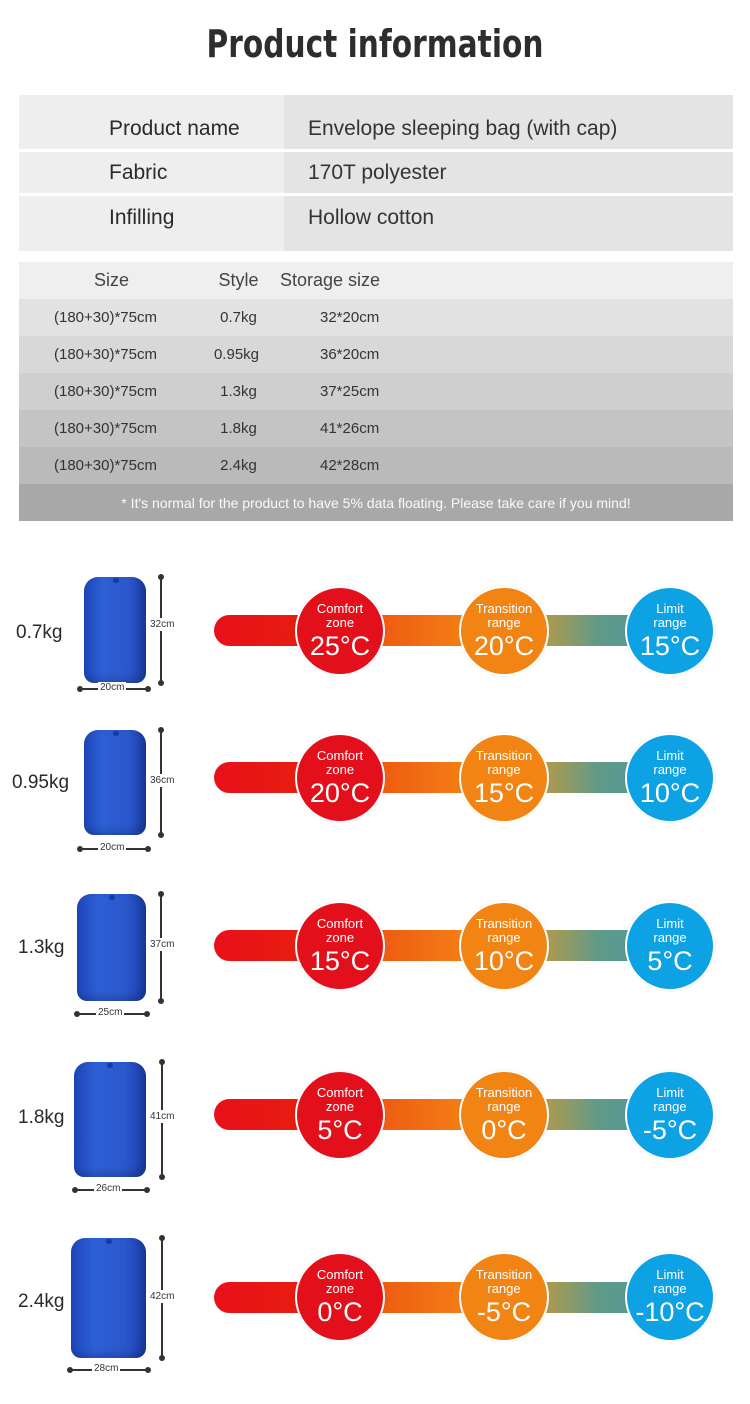 The height and width of the screenshot is (1404, 750). I want to click on info-row-fabric: Fabric 170T polyester, so click(376, 172).